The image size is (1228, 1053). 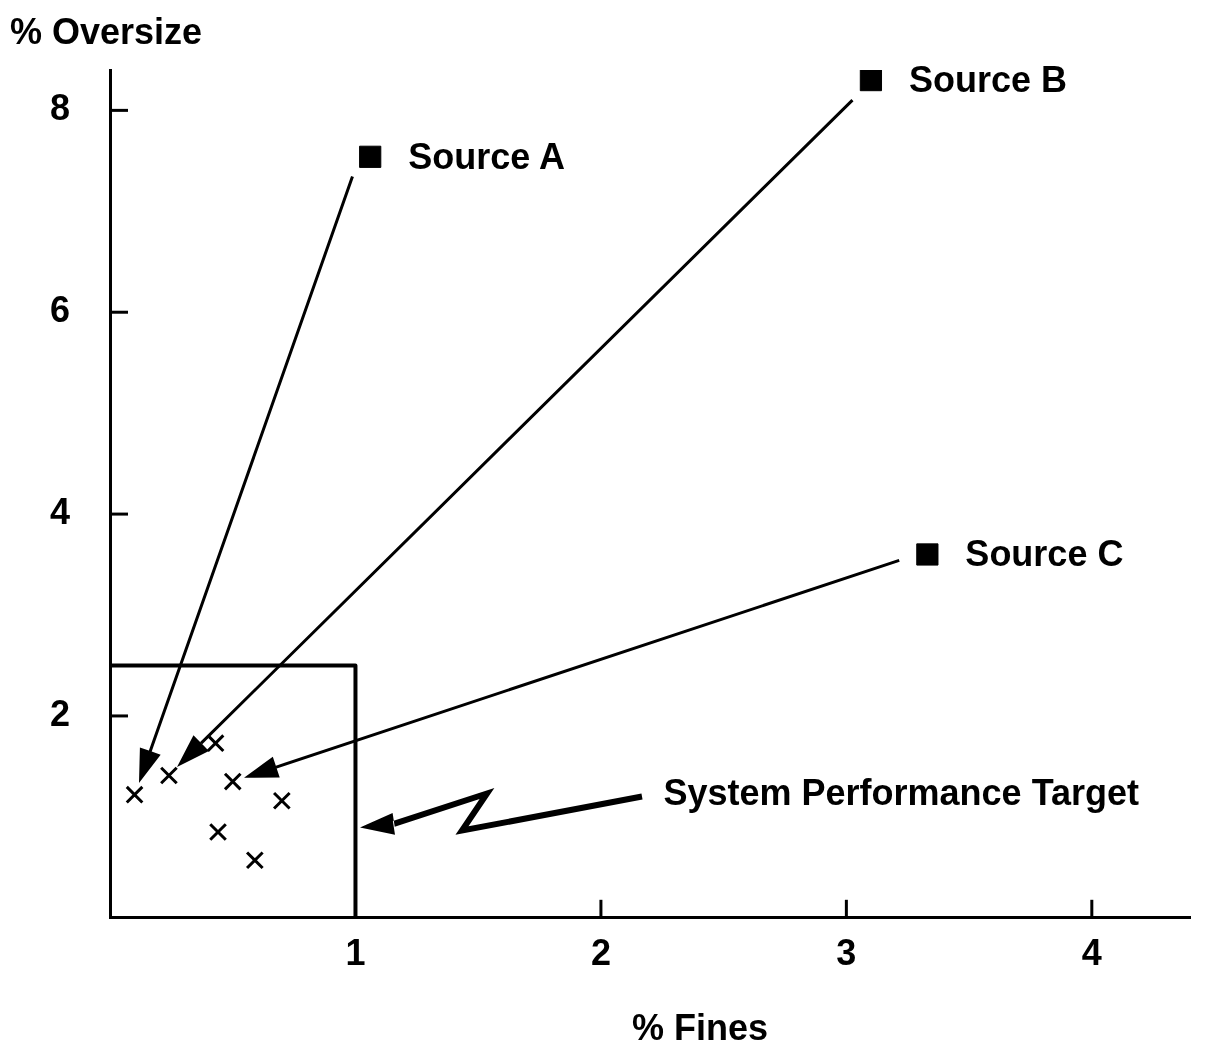 What do you see at coordinates (1044, 554) in the screenshot?
I see `series-label: Source C` at bounding box center [1044, 554].